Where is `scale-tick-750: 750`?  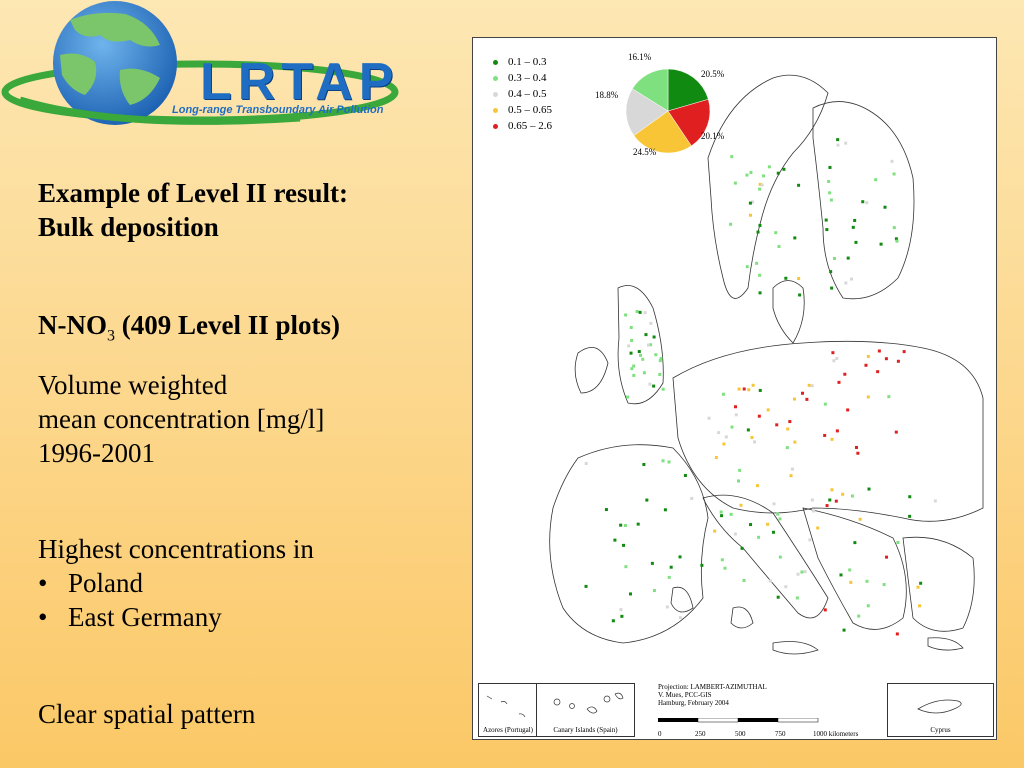 scale-tick-750: 750 is located at coordinates (780, 734).